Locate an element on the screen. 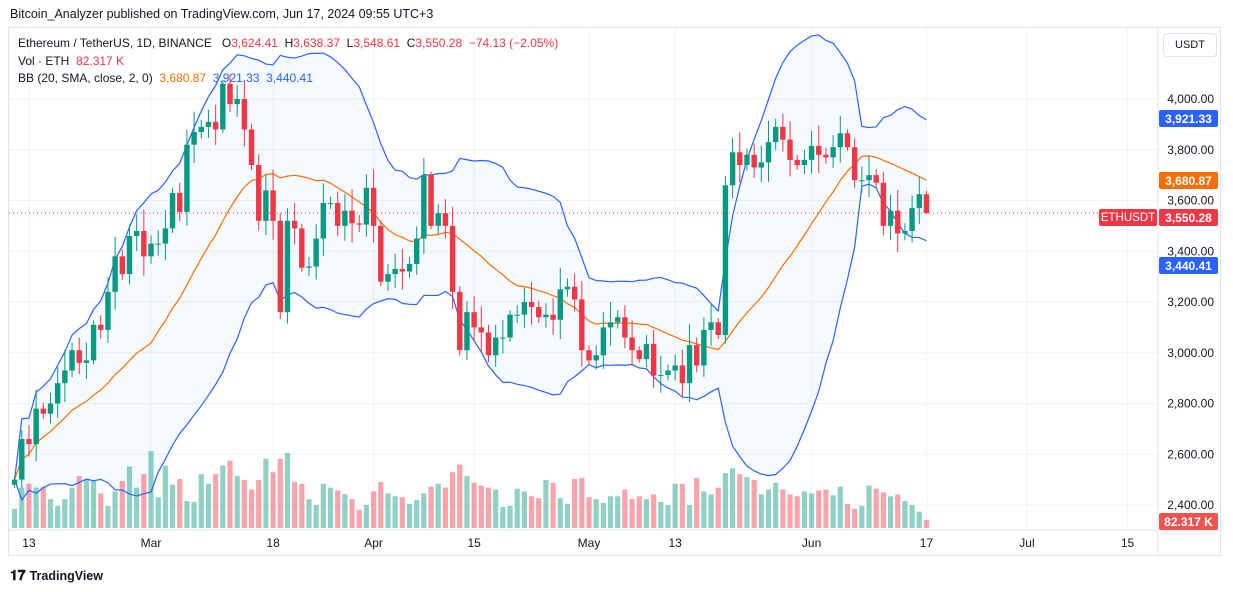 The height and width of the screenshot is (592, 1233). change-value: −74.13 (−2.05%) is located at coordinates (513, 43).